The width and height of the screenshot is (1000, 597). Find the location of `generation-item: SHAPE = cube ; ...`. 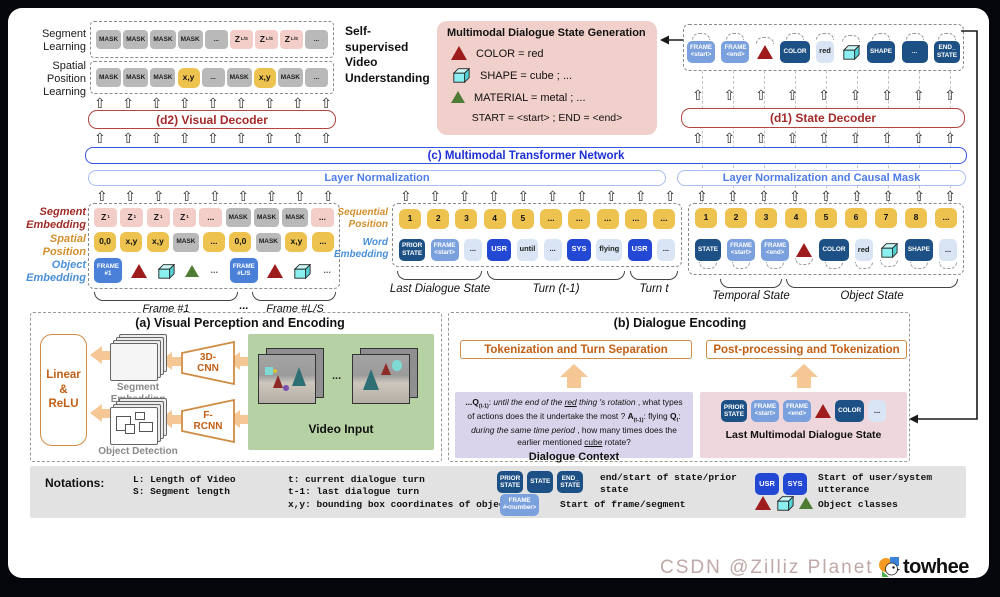

generation-item: SHAPE = cube ; ... is located at coordinates (547, 76).